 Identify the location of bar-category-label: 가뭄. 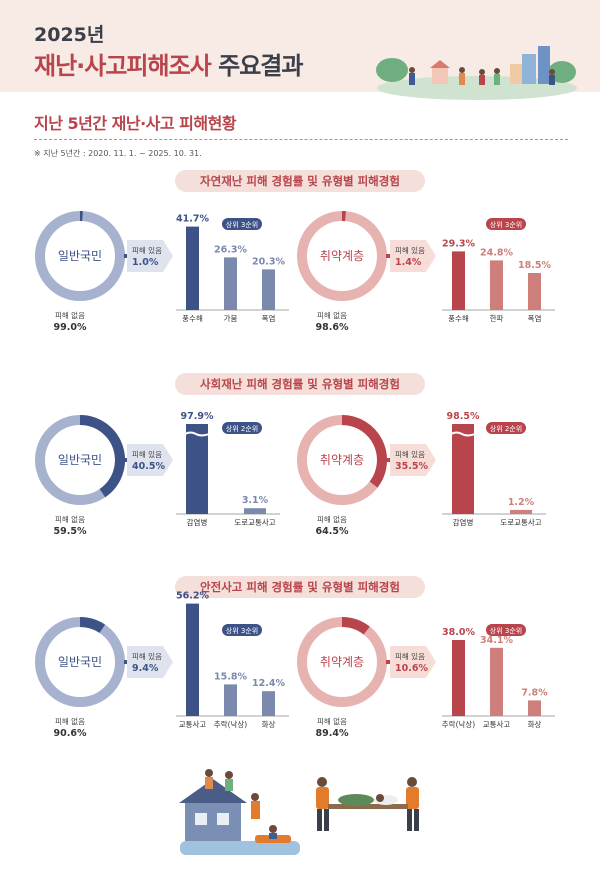
(231, 318).